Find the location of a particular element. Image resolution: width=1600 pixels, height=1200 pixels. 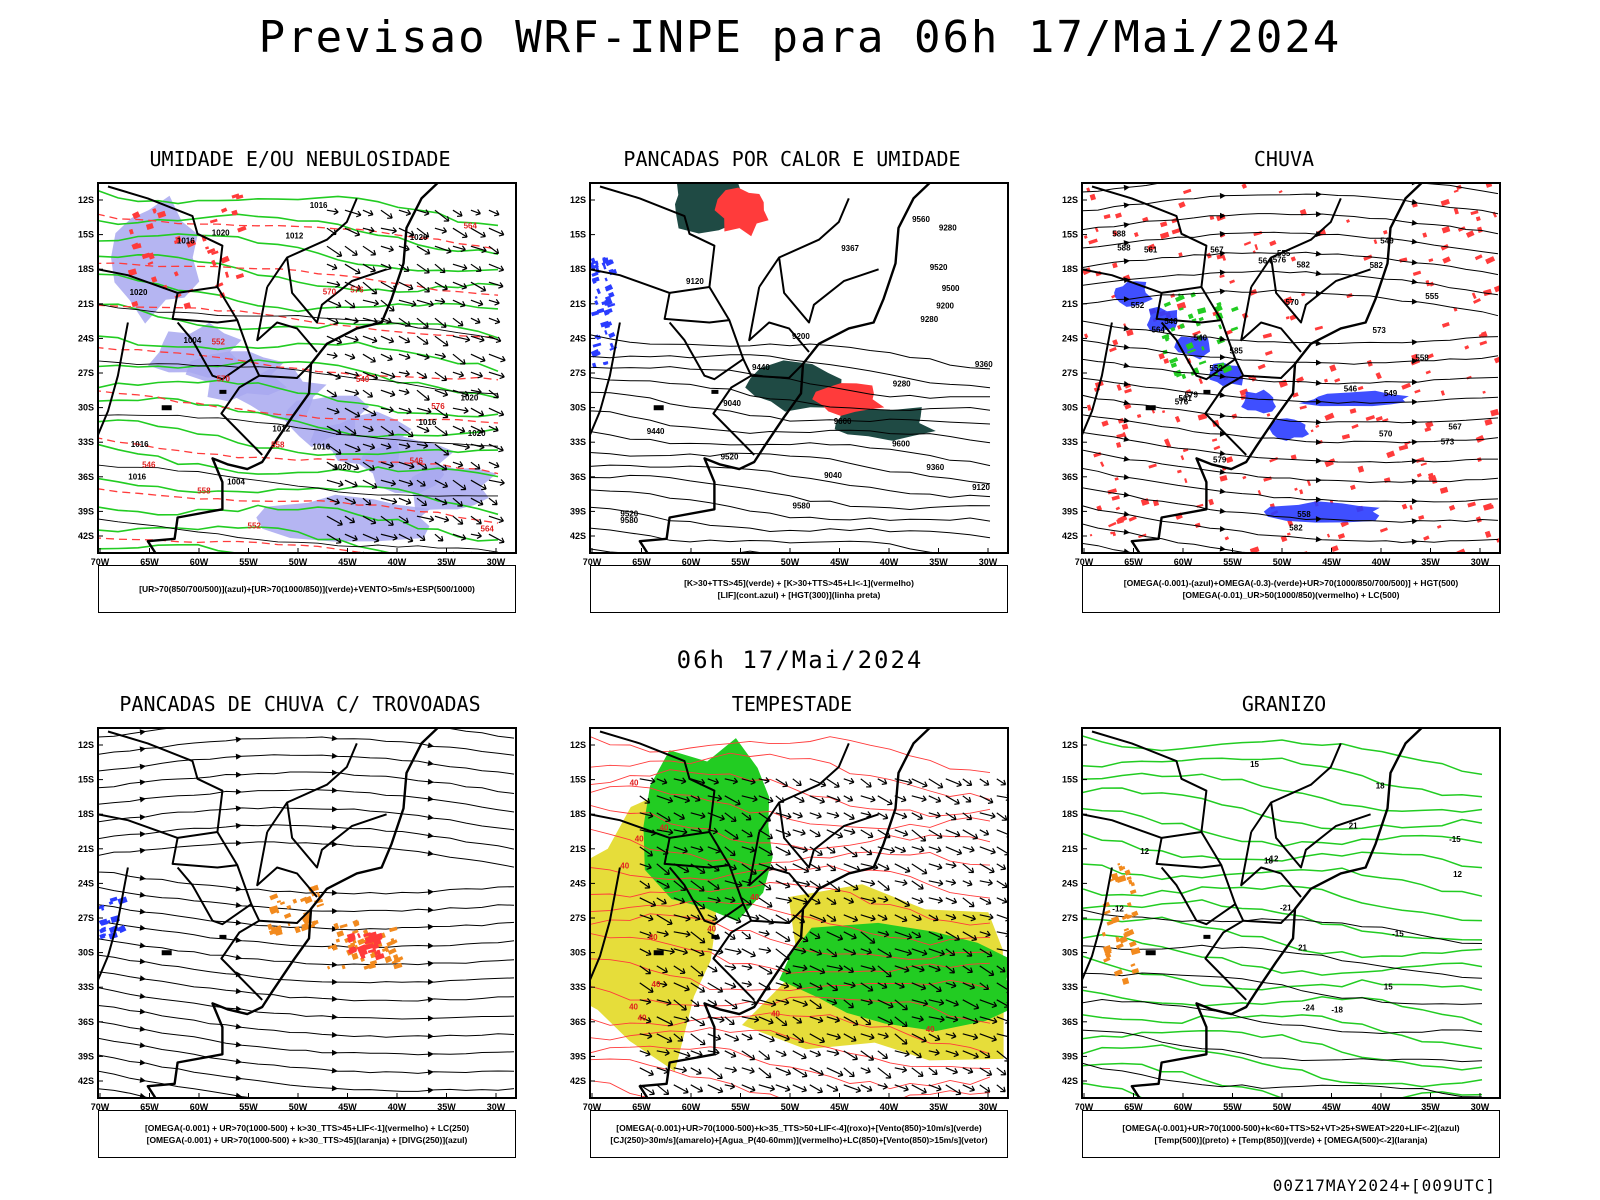

red-cluster is located at coordinates (227, 274).